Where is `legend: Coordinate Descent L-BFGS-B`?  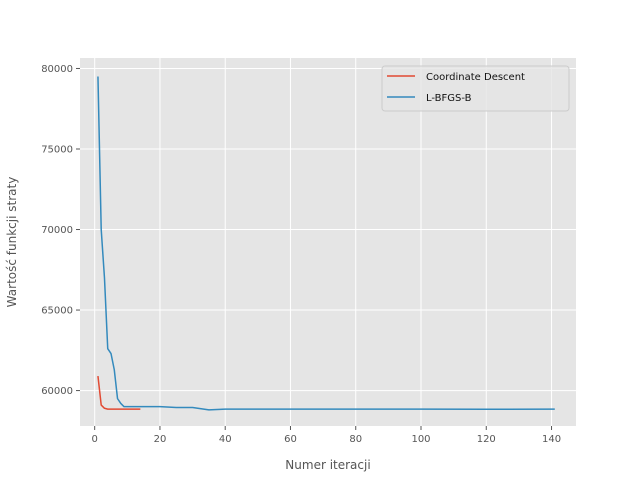 legend: Coordinate Descent L-BFGS-B is located at coordinates (475, 88).